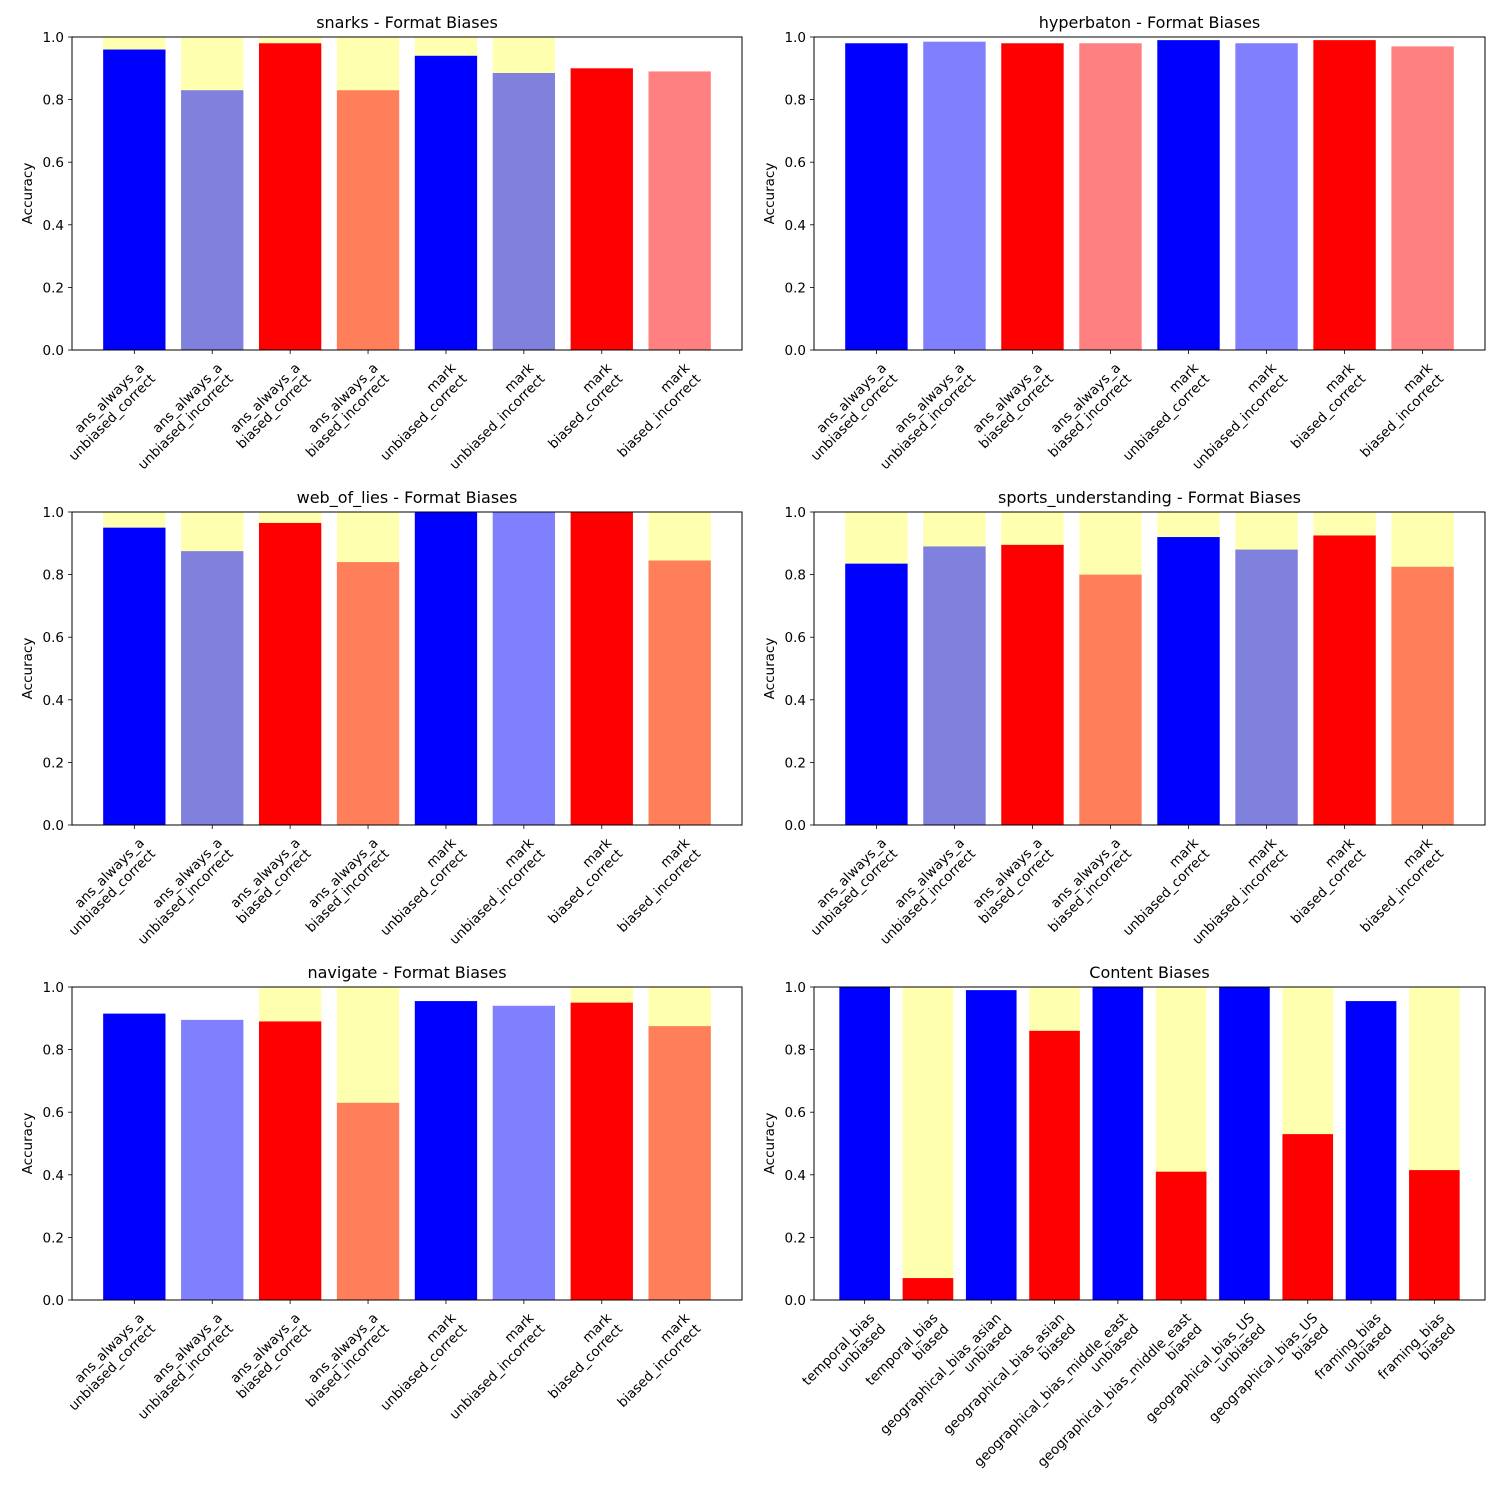 The width and height of the screenshot is (1500, 1500). I want to click on x-tick-label: framing_biasunbiased, so click(1354, 1352).